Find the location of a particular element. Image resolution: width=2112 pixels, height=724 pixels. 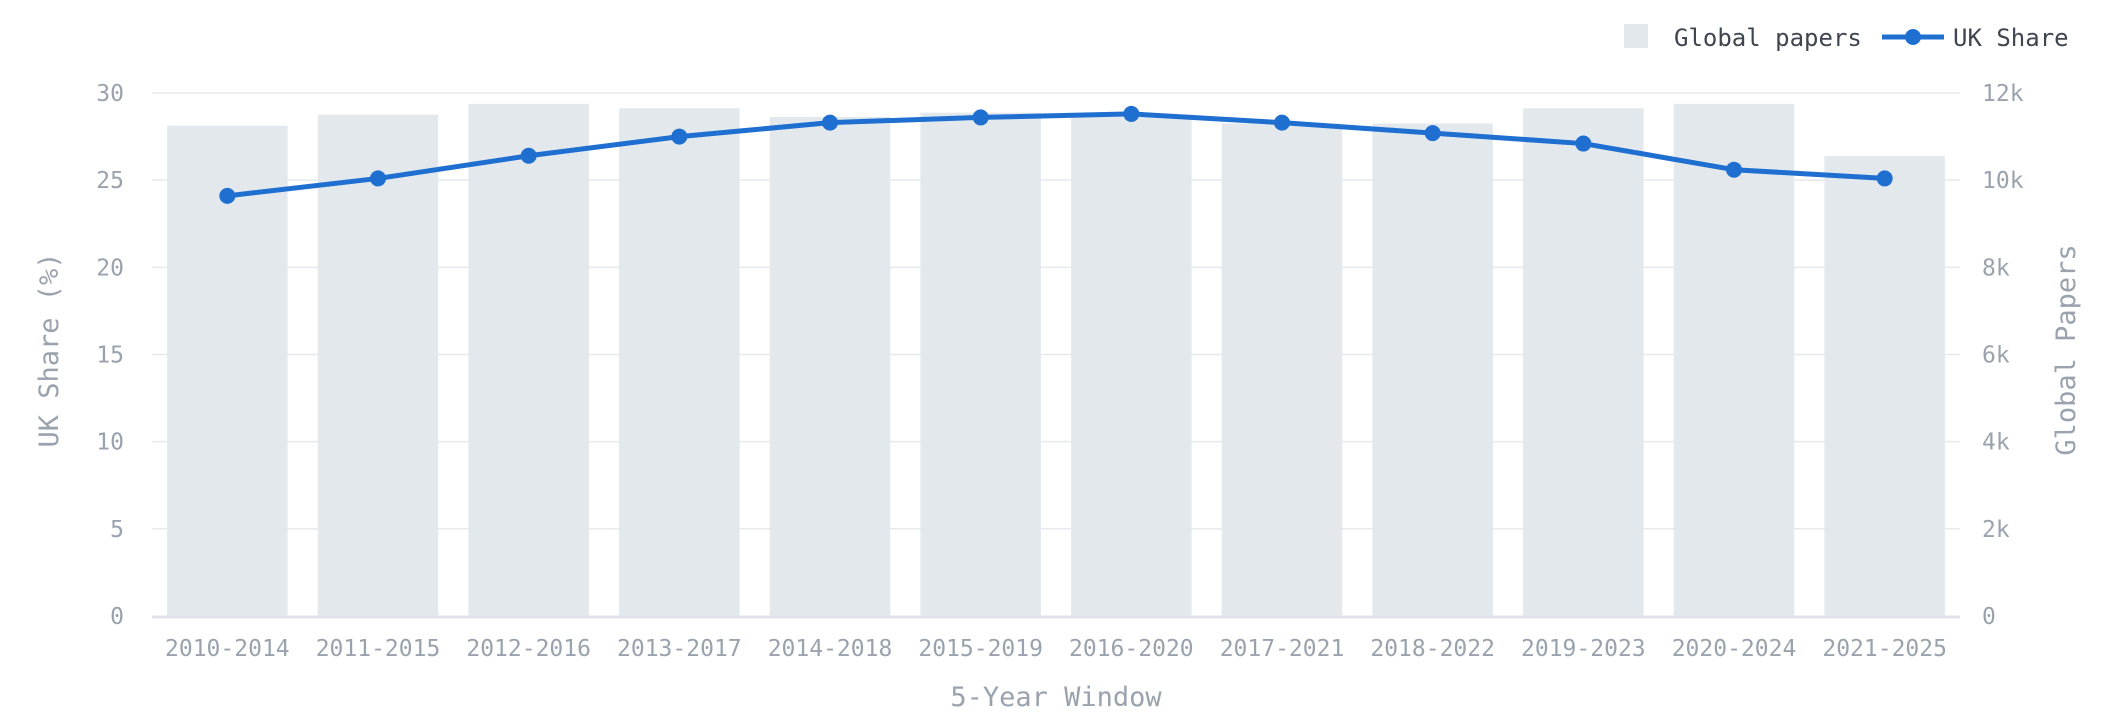

y-tick-label: 5 is located at coordinates (117, 530).